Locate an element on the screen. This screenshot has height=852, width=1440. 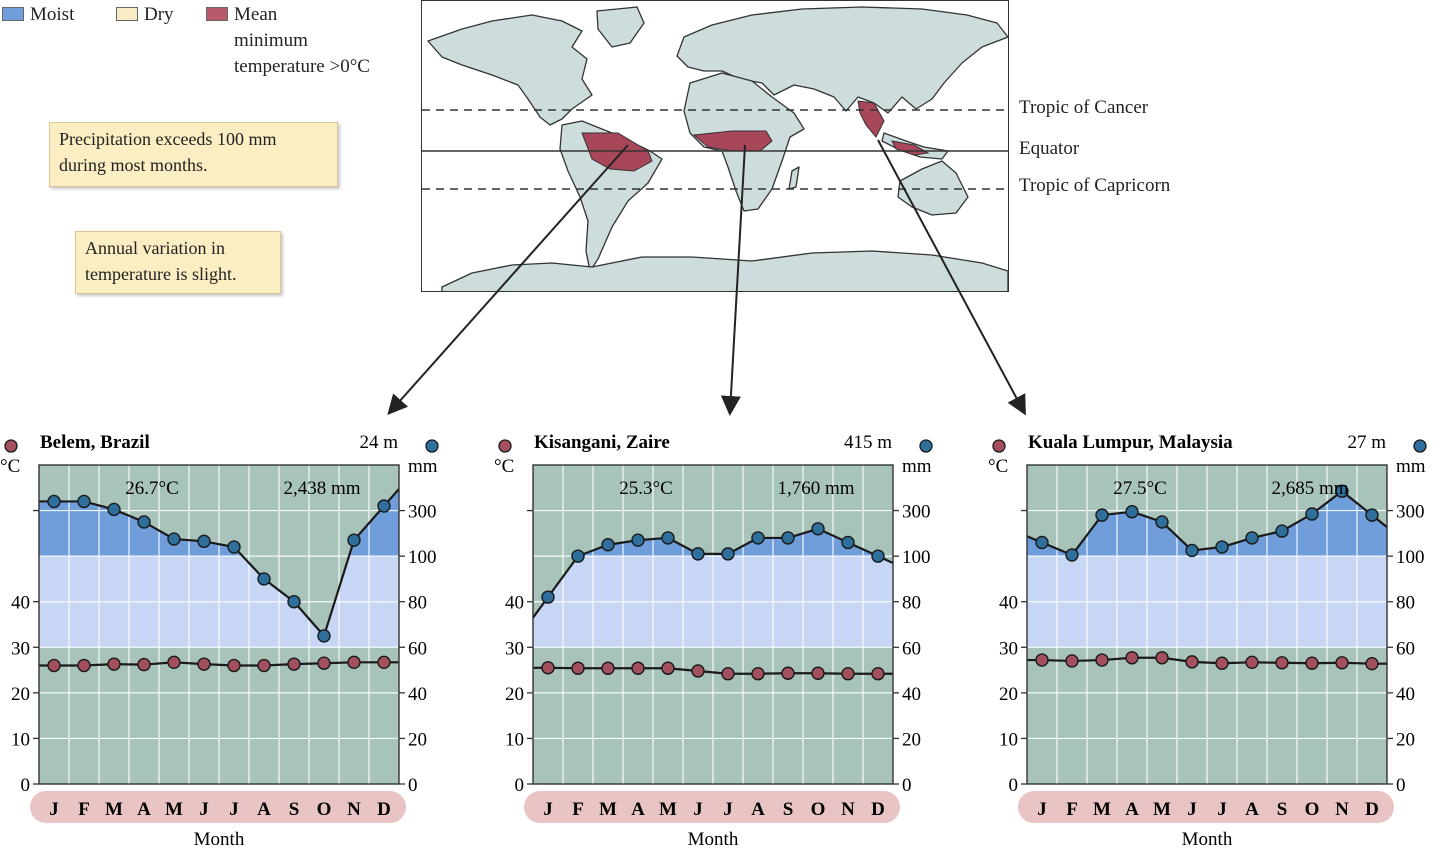
temperature-point-M is located at coordinates (608, 668).